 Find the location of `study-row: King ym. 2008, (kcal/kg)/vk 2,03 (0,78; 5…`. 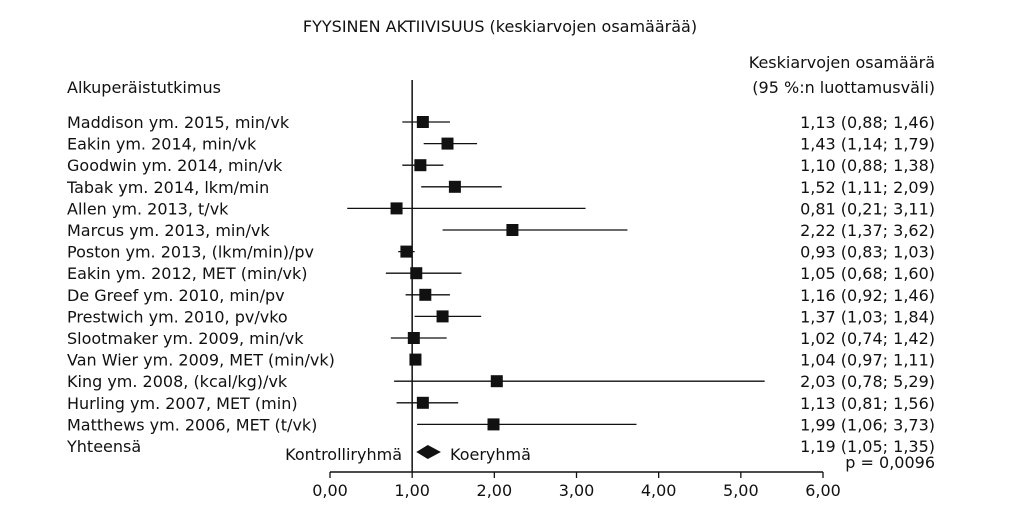

study-row: King ym. 2008, (kcal/kg)/vk 2,03 (0,78; 5… is located at coordinates (501, 381).